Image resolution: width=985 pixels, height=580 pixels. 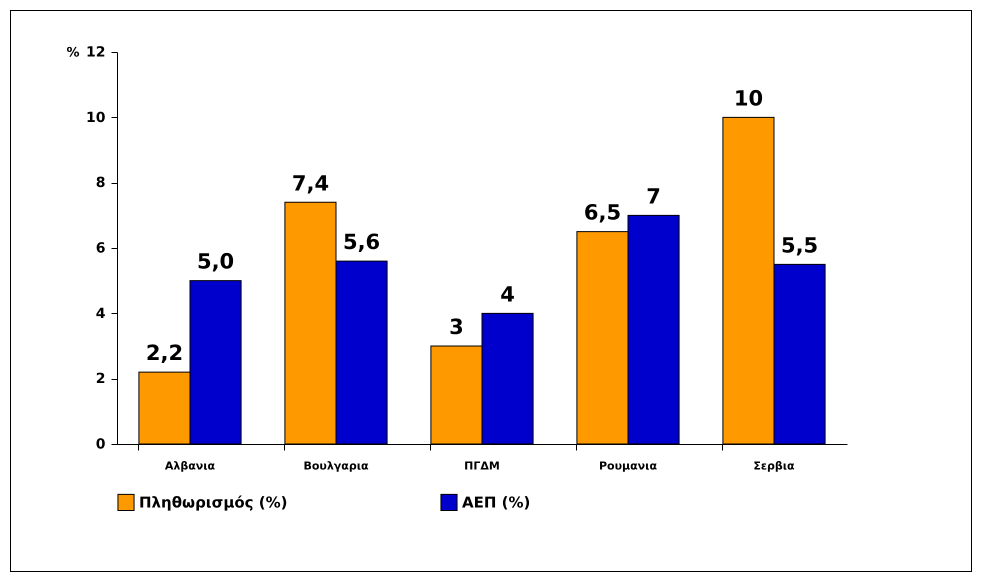 I want to click on y-tick-label: 12, so click(x=96, y=52).